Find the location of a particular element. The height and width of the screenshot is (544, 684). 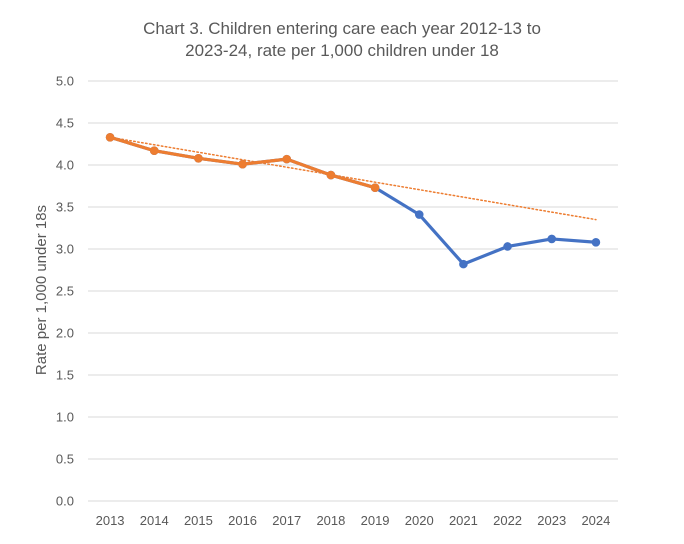

x-tick-label: 2015 is located at coordinates (198, 520).